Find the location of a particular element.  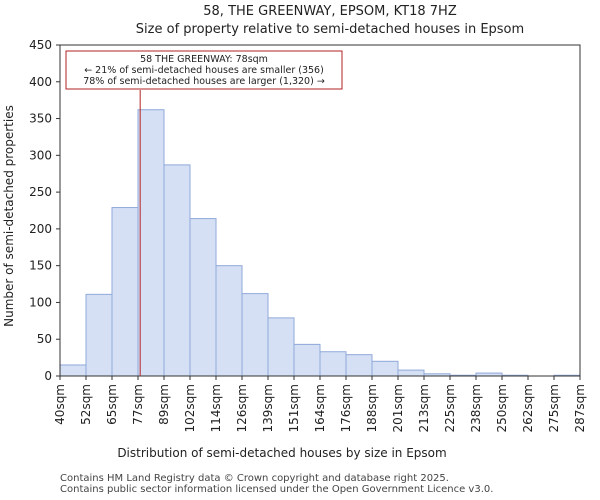

y-tick-label: 100 is located at coordinates (40, 302).